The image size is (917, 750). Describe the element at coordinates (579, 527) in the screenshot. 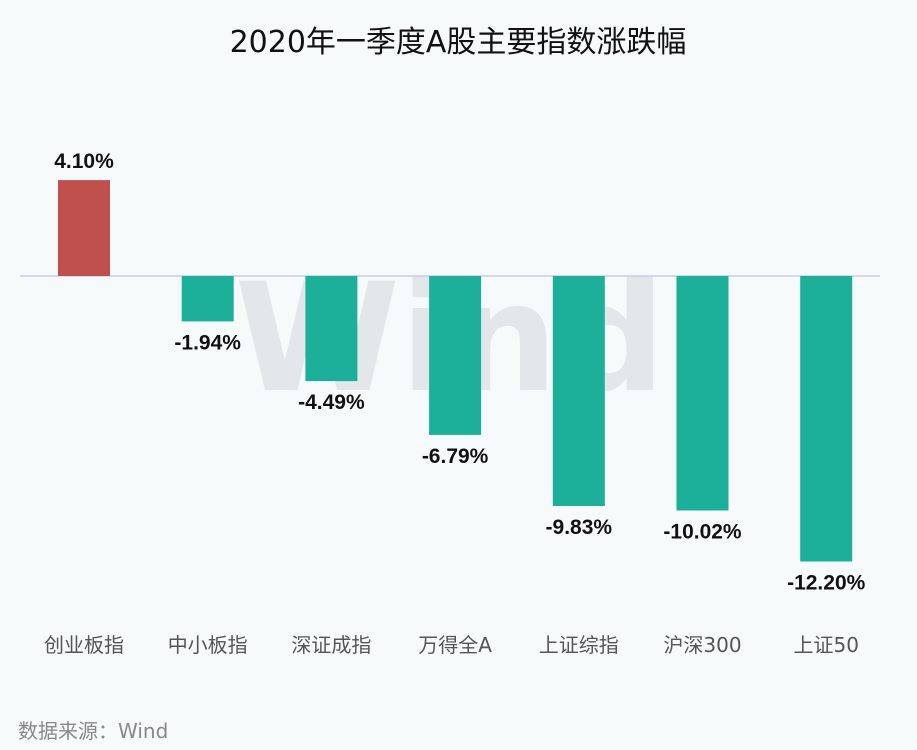

I see `value-label-4: -9.83%` at that location.